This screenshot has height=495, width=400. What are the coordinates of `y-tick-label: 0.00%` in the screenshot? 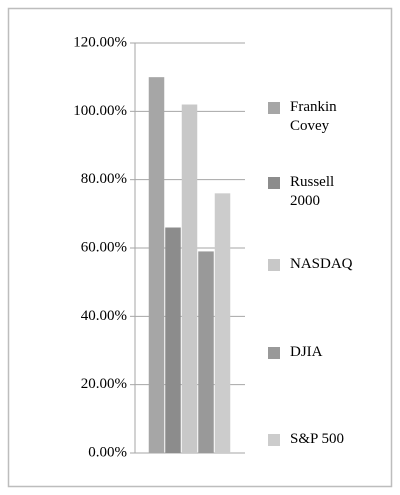 It's located at (107, 452).